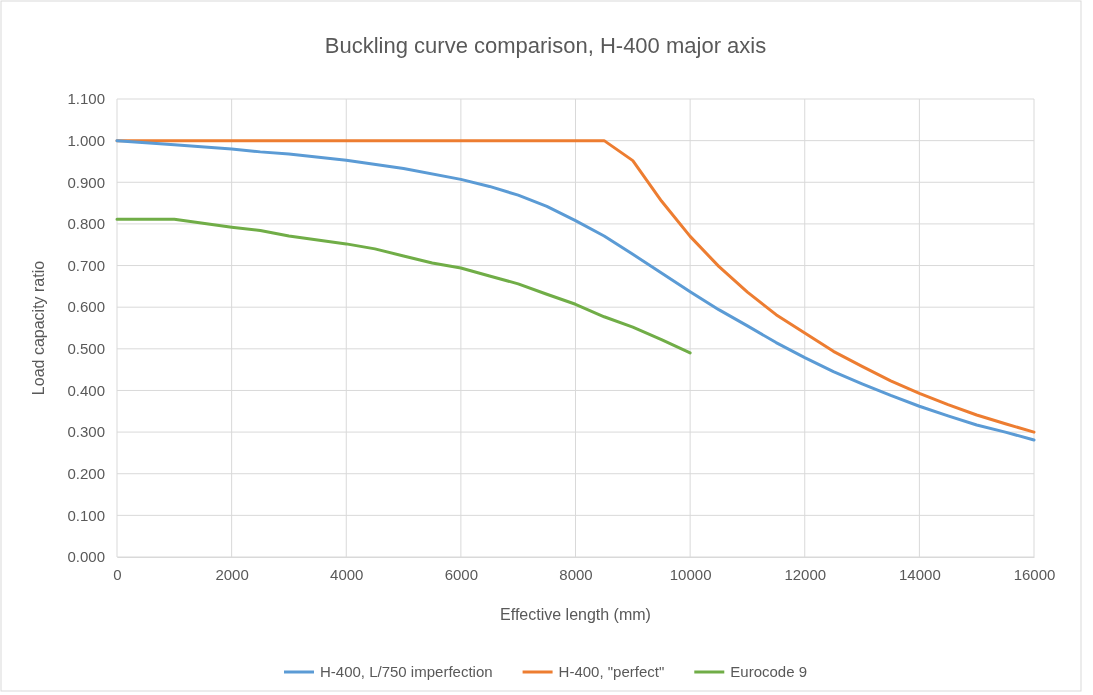  What do you see at coordinates (769, 671) in the screenshot?
I see `legend-label: Eurocode 9` at bounding box center [769, 671].